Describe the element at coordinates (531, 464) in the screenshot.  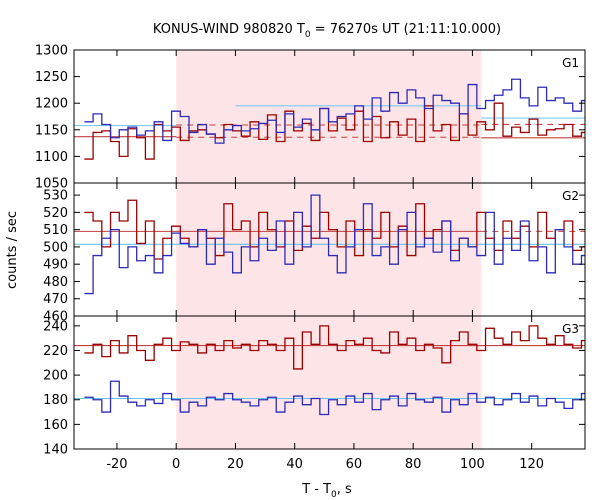
I see `x-tick-label: 120` at that location.